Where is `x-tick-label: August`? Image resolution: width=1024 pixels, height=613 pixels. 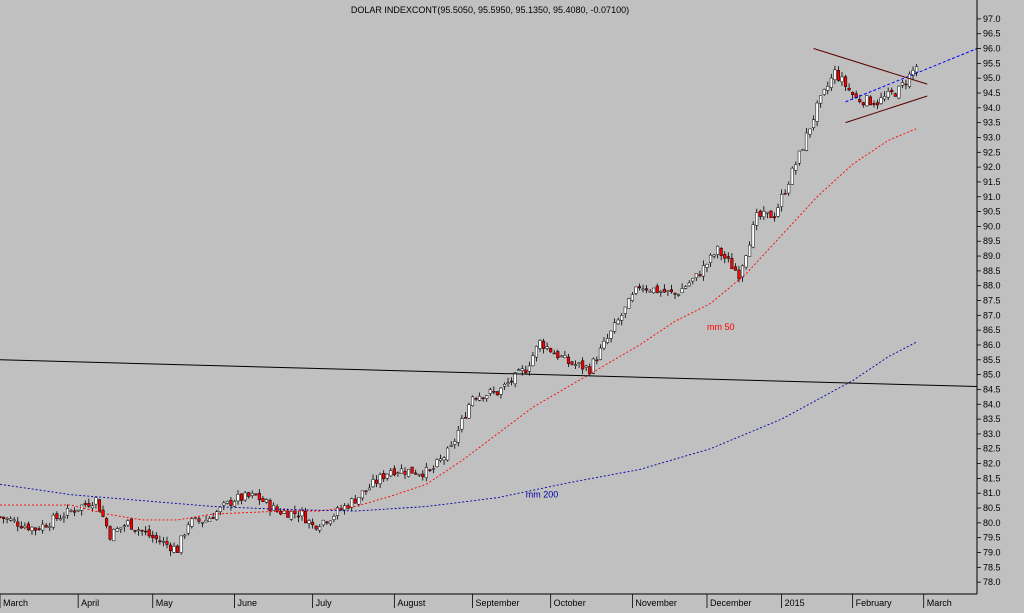 x-tick-label: August is located at coordinates (411, 603).